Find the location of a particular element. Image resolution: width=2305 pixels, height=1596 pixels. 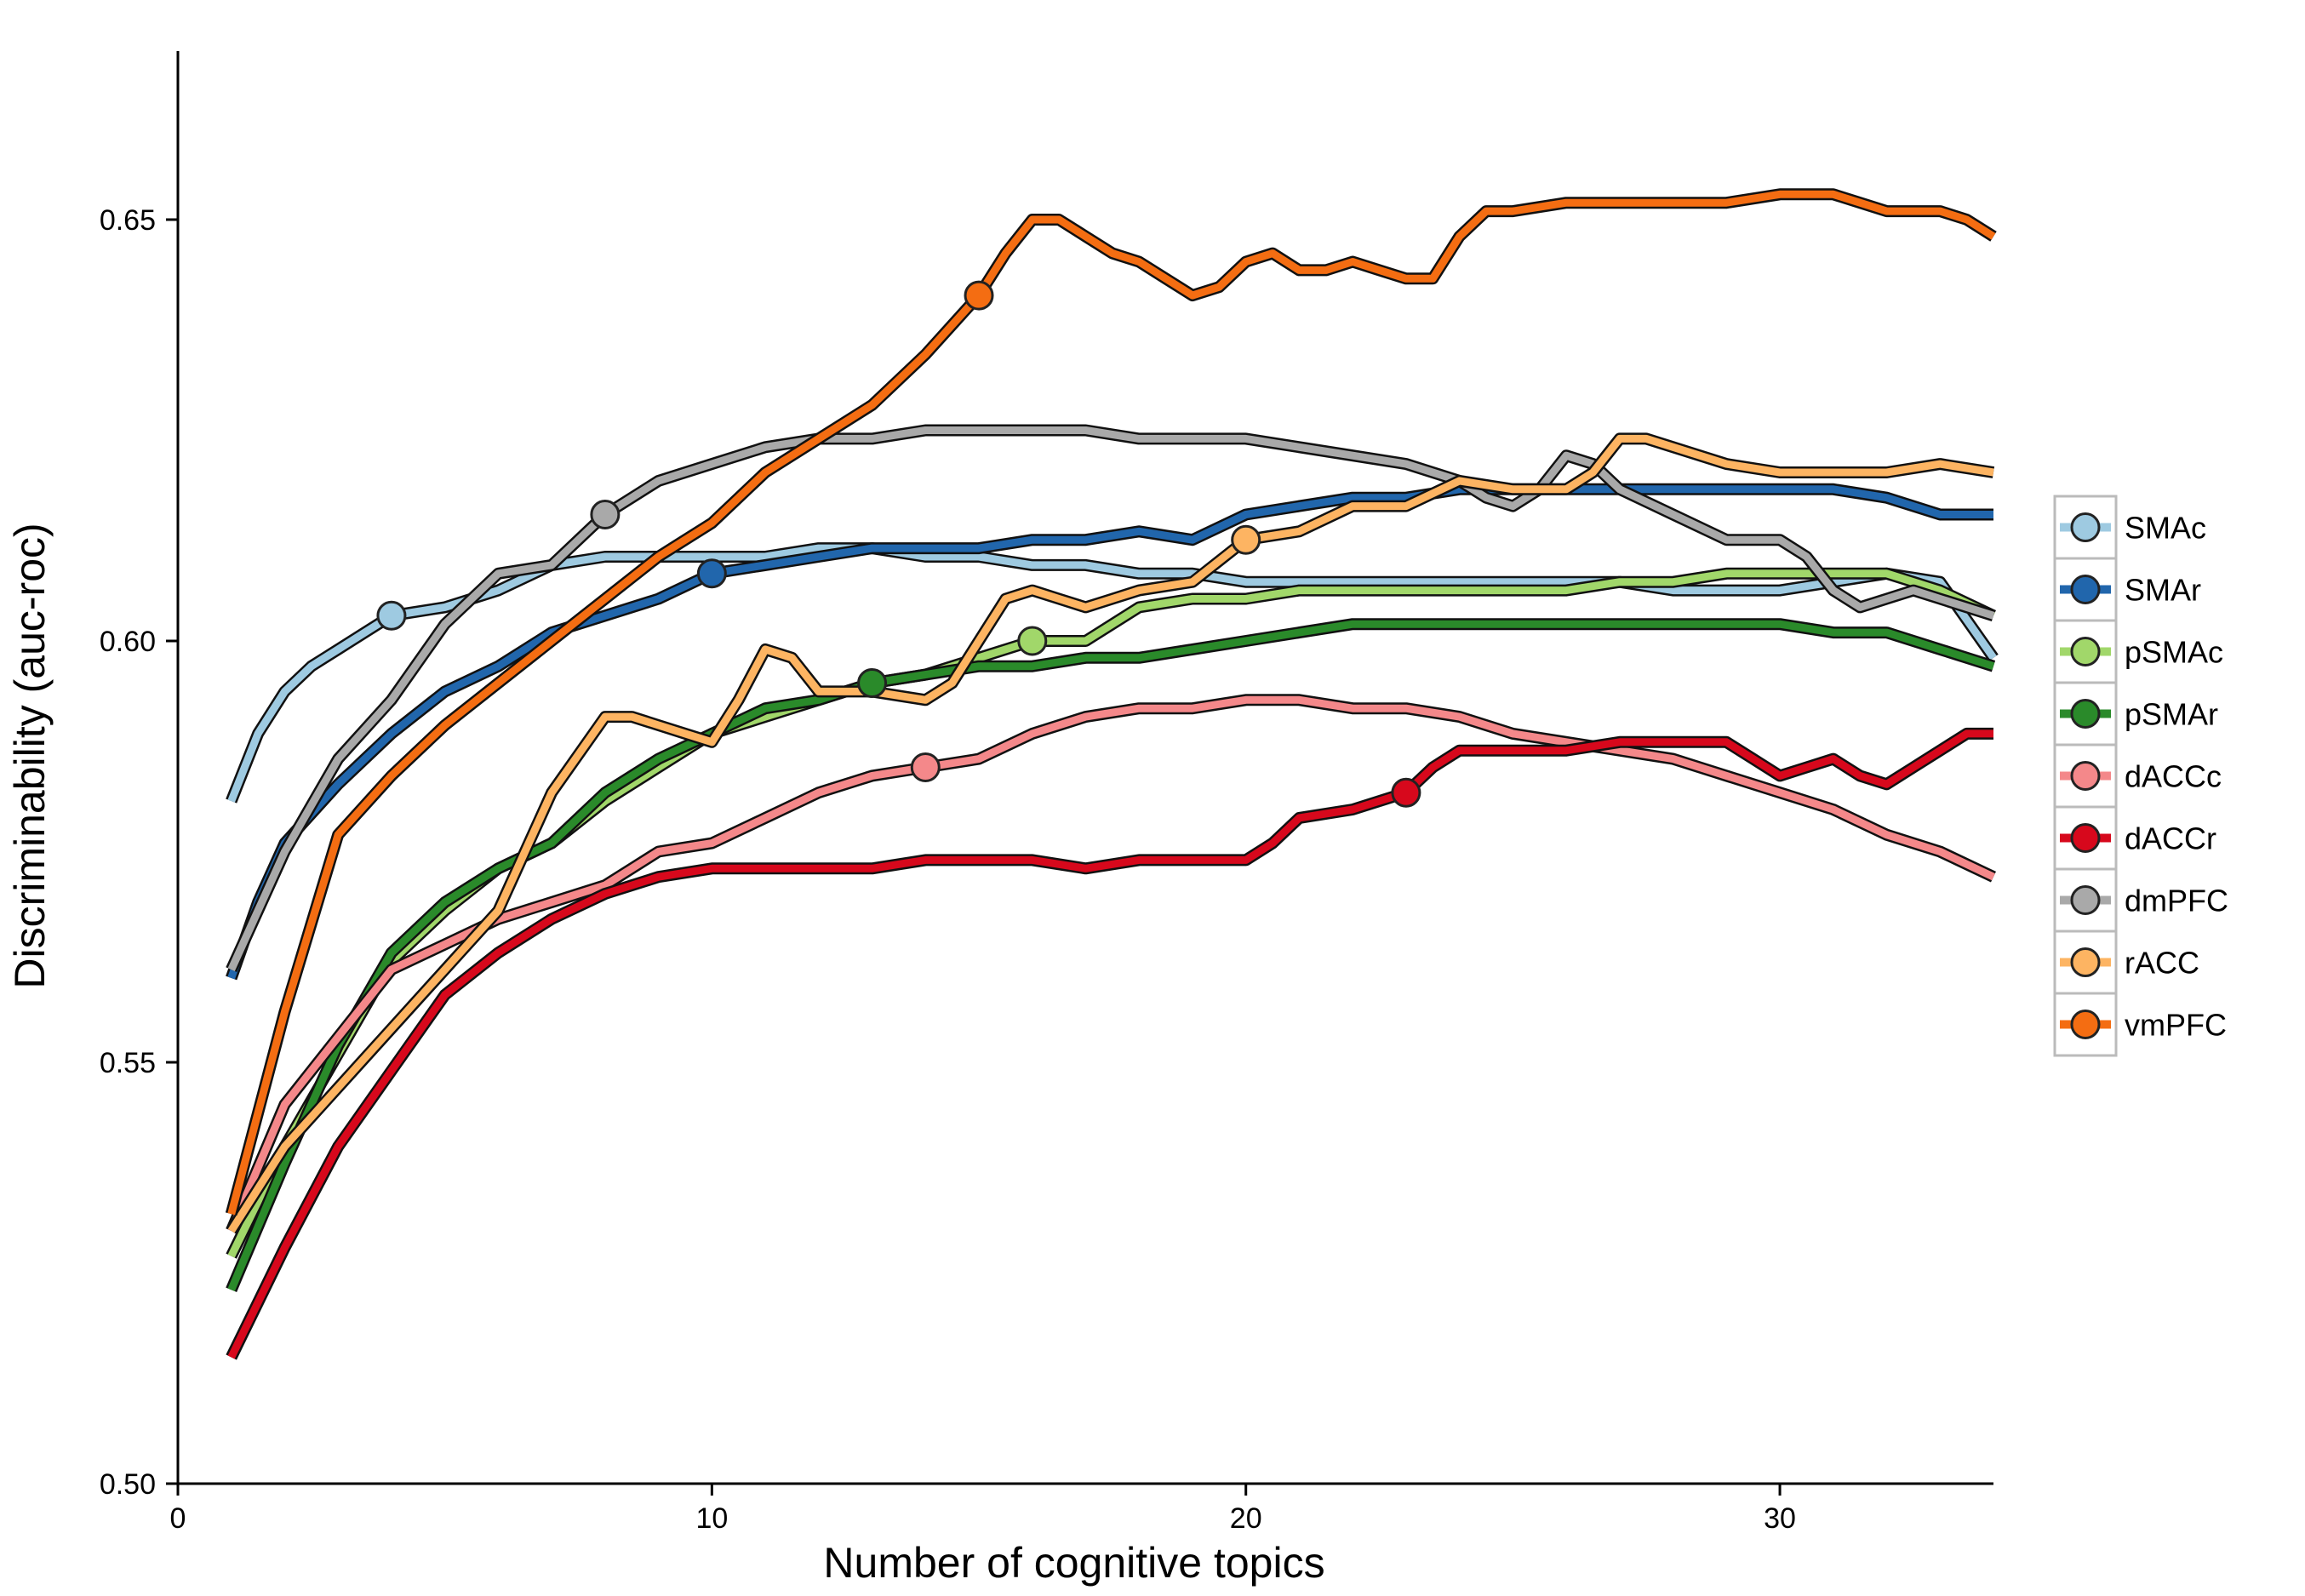

y-tick-label: 0.60 is located at coordinates (128, 642).